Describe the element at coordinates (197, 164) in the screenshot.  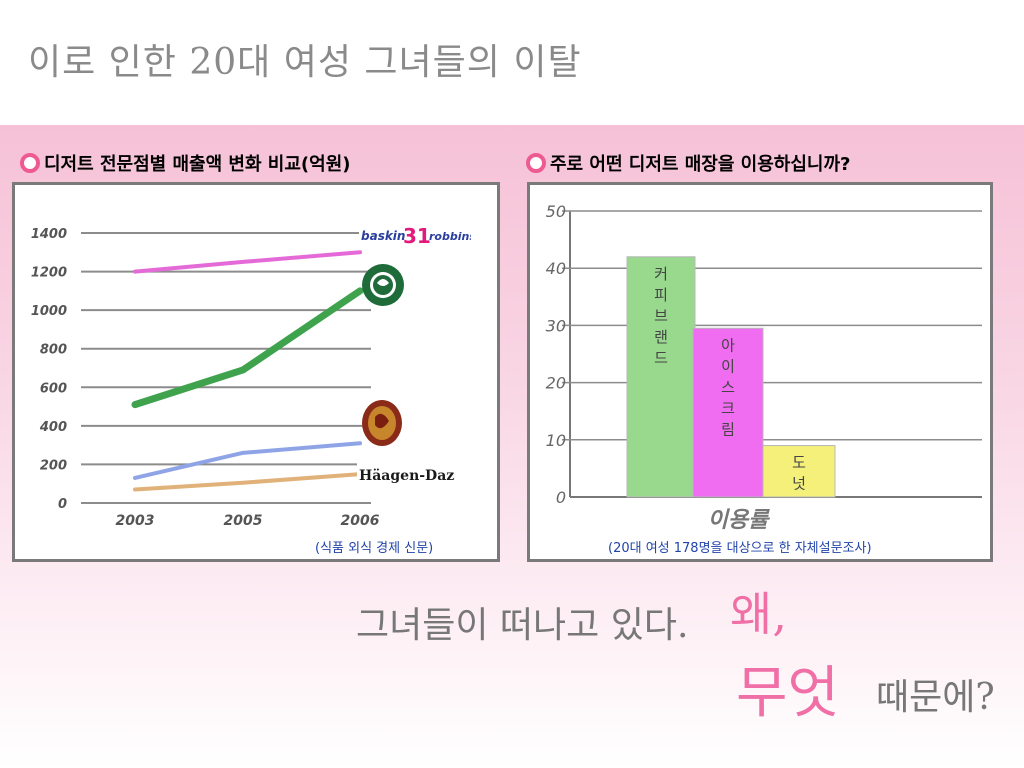
I see `left-heading-text: 디저트 전문점별 매출액 변화 비교(억원)` at that location.